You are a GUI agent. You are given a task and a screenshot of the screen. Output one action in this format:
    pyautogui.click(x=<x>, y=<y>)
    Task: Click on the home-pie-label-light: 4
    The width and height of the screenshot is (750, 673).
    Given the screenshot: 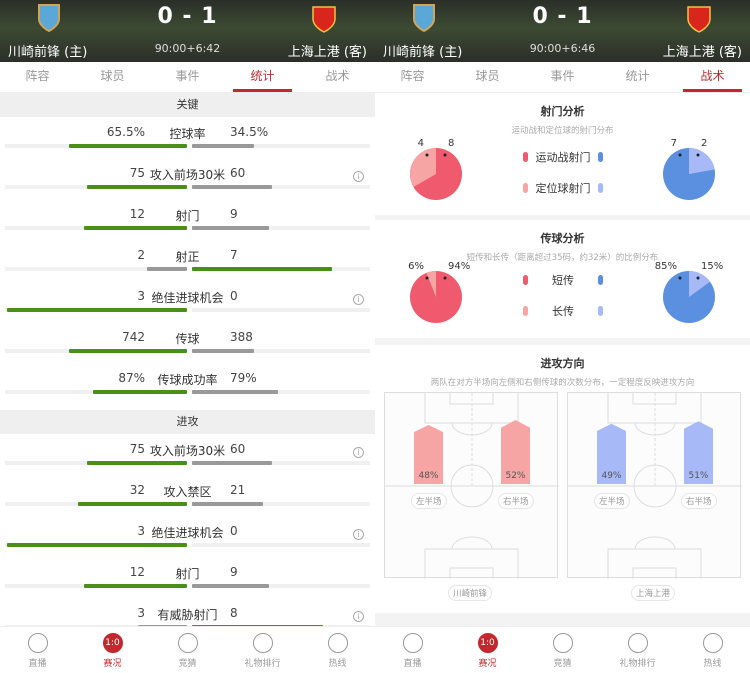 What is the action you would take?
    pyautogui.click(x=420, y=143)
    